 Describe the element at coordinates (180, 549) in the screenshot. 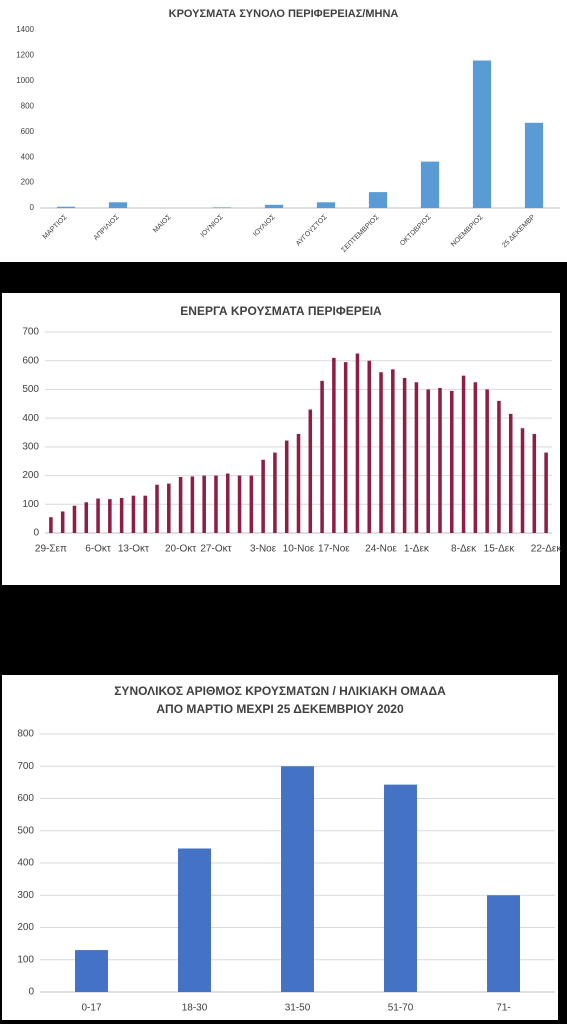

I see `x-tick-label: 20-Οκτ` at that location.